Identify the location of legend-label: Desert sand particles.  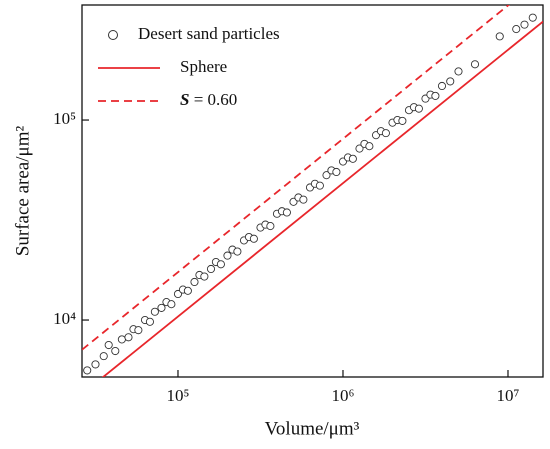
(209, 33).